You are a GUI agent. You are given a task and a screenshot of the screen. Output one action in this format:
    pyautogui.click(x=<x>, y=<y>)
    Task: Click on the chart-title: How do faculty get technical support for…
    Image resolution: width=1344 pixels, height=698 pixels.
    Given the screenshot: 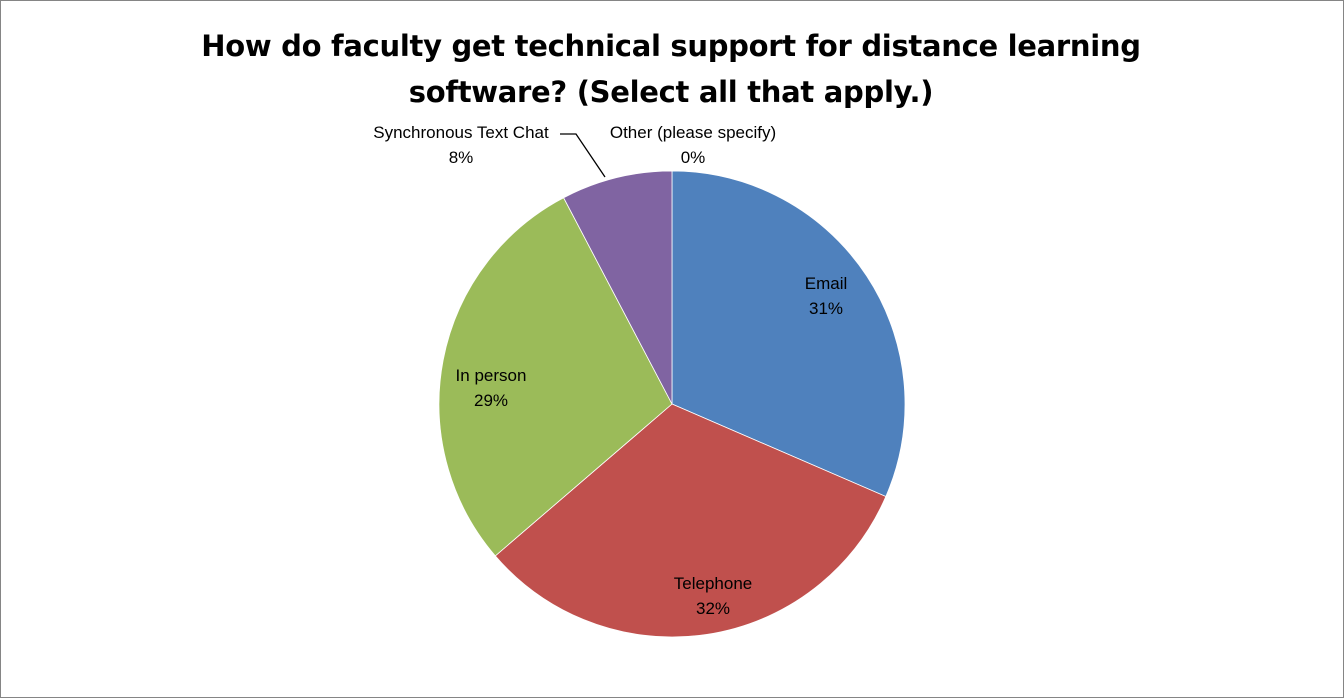 What is the action you would take?
    pyautogui.click(x=671, y=69)
    